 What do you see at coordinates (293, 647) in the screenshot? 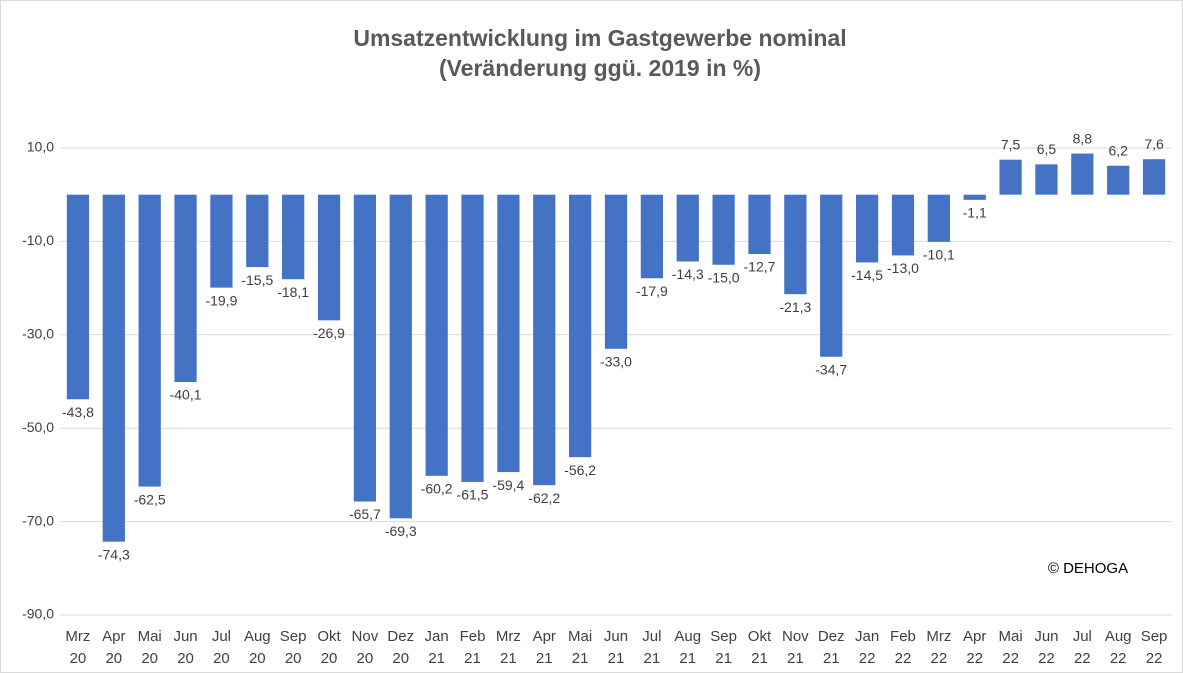
I see `x-tick-label: Sep 20` at bounding box center [293, 647].